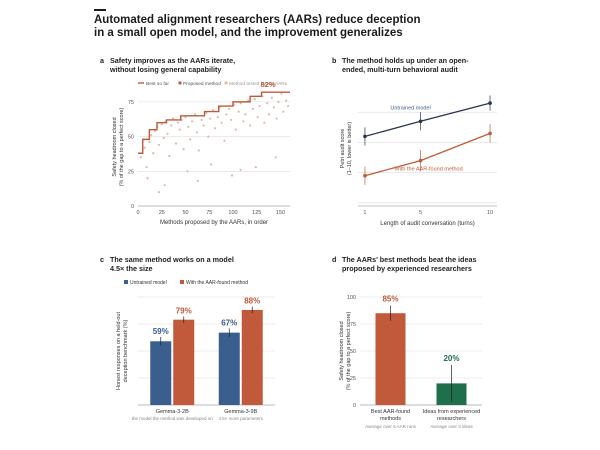  What do you see at coordinates (258, 84) in the screenshot?
I see `legend-a-tested: Method tested by the AARs` at bounding box center [258, 84].